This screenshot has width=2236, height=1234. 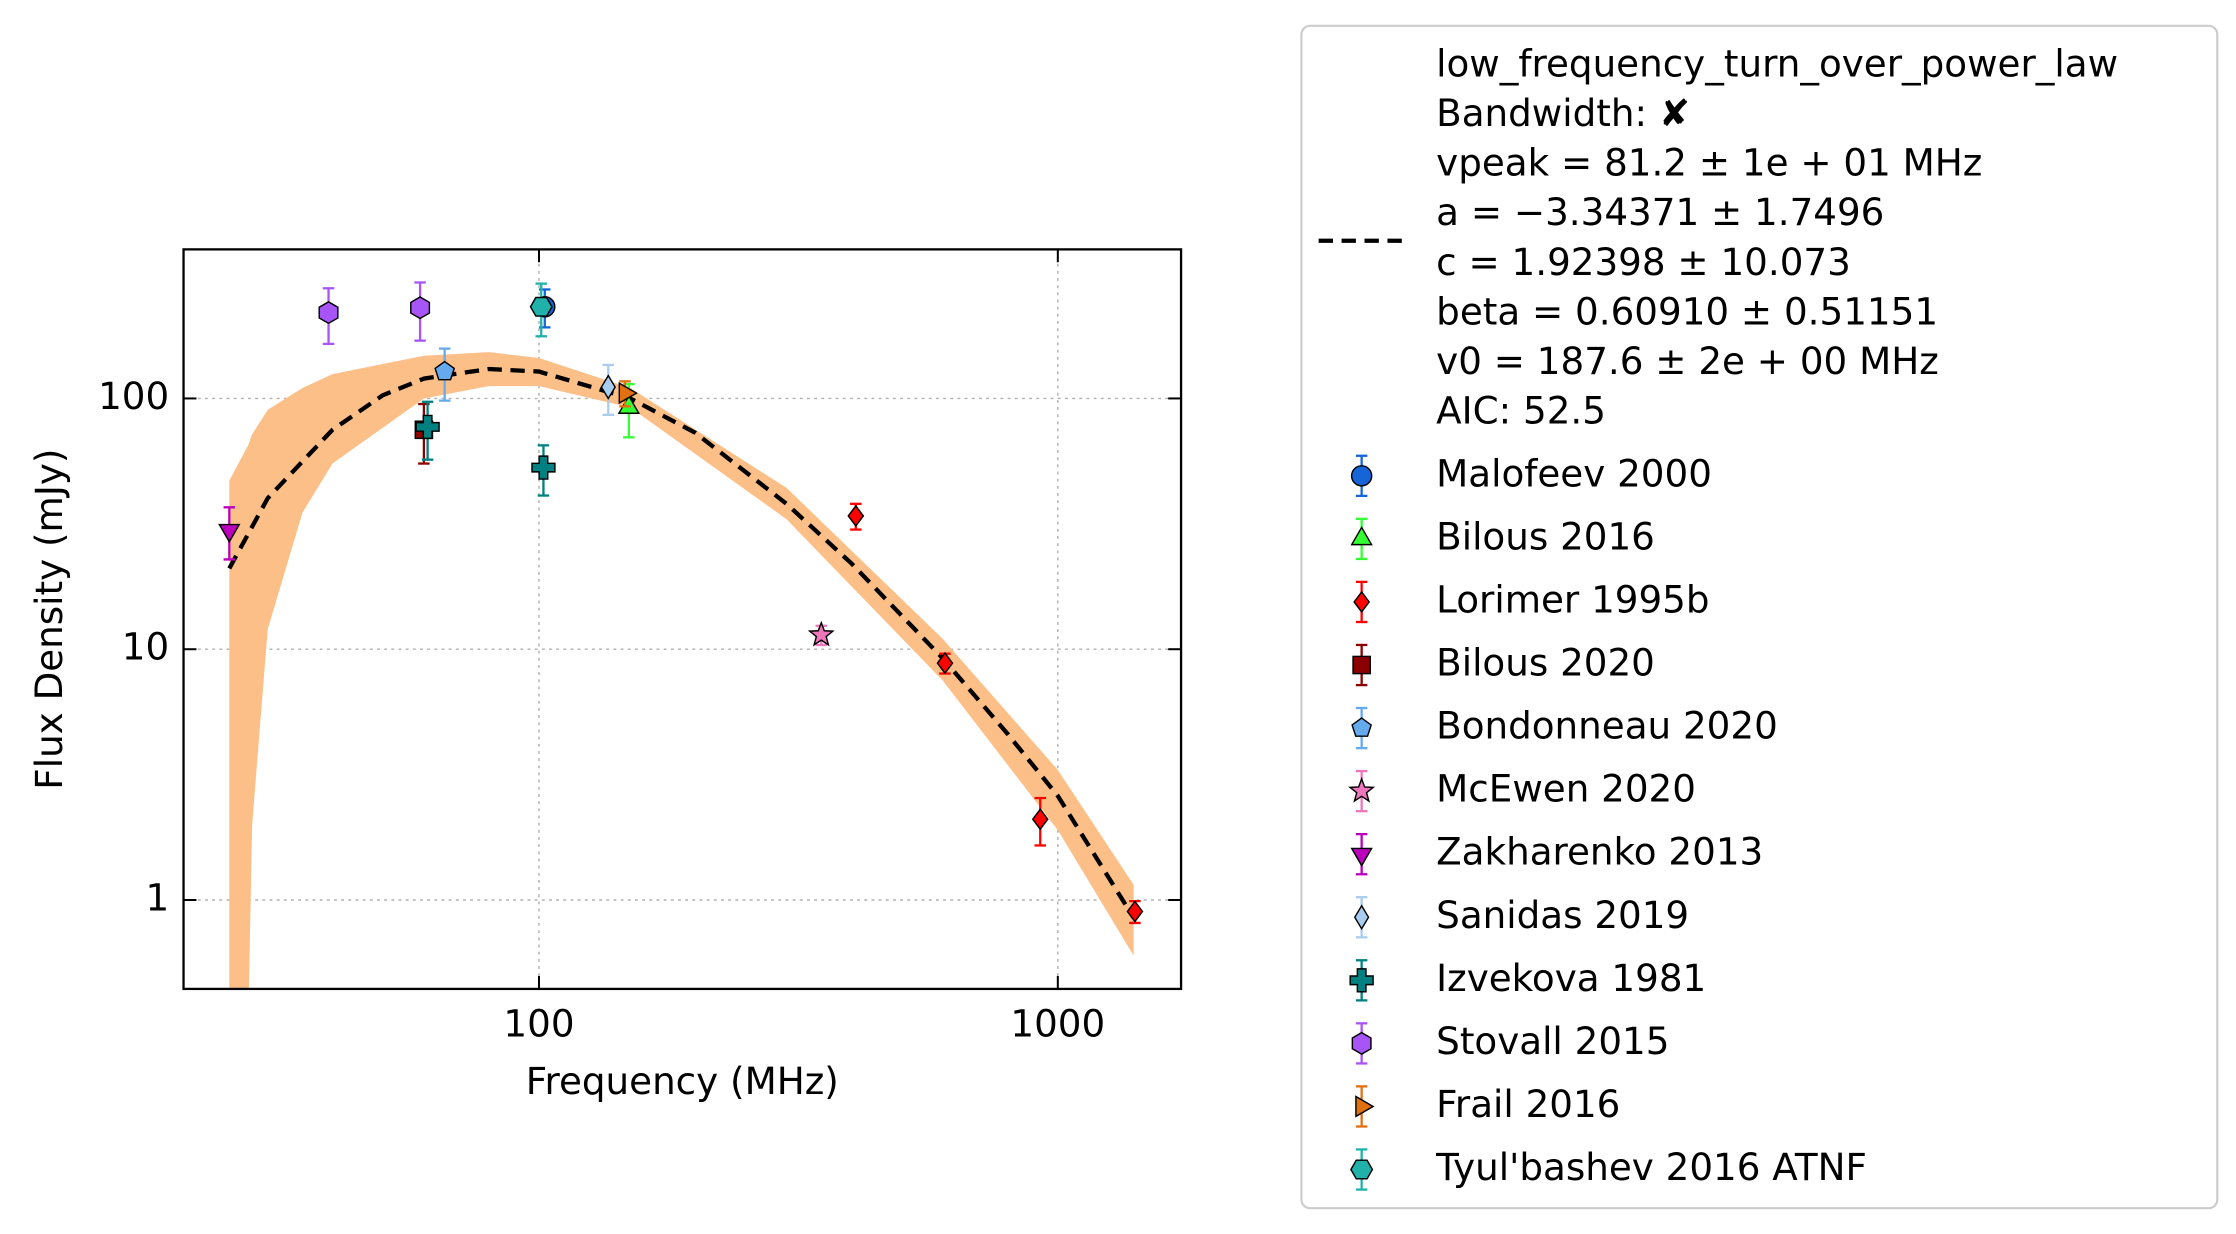 What do you see at coordinates (158, 897) in the screenshot?
I see `y-tick-label: 1` at bounding box center [158, 897].